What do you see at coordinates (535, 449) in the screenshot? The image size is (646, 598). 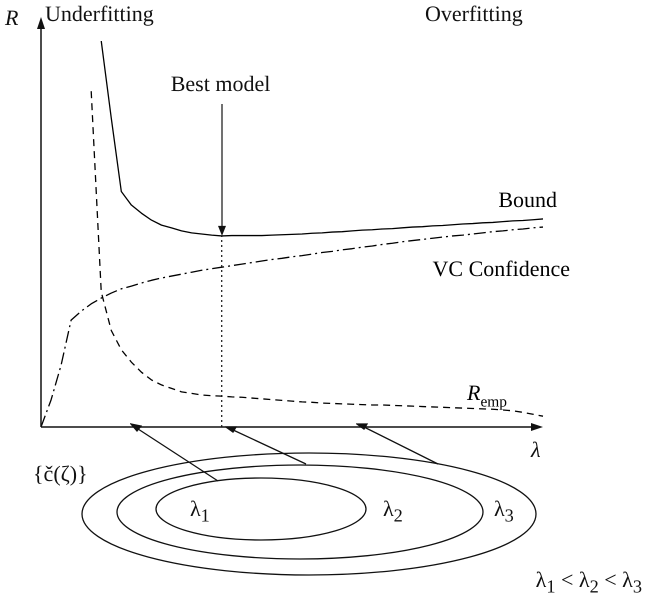 I see `x-axis-title: λ` at bounding box center [535, 449].